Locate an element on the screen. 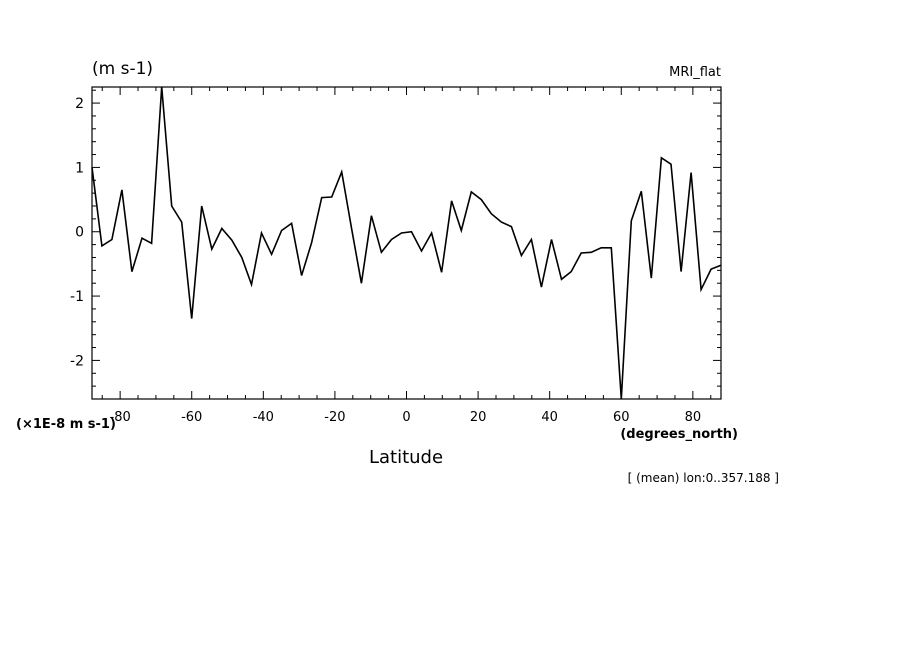  x-tick-label: 40 is located at coordinates (549, 417).